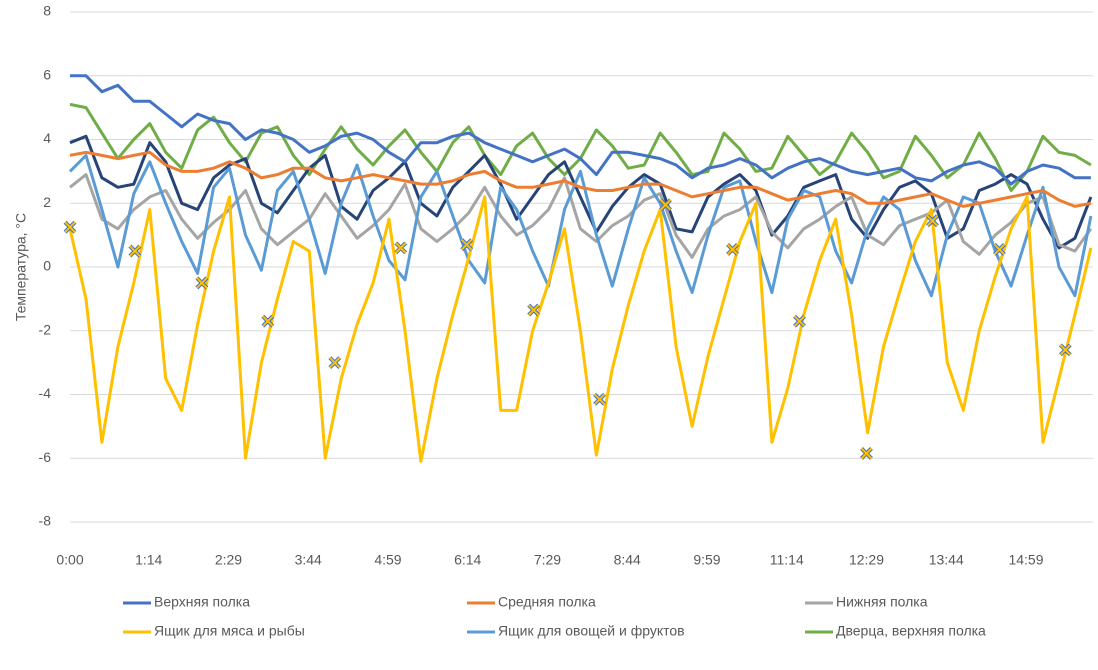 This screenshot has height=670, width=1098. Describe the element at coordinates (47, 138) in the screenshot. I see `y-tick-label: 4` at that location.